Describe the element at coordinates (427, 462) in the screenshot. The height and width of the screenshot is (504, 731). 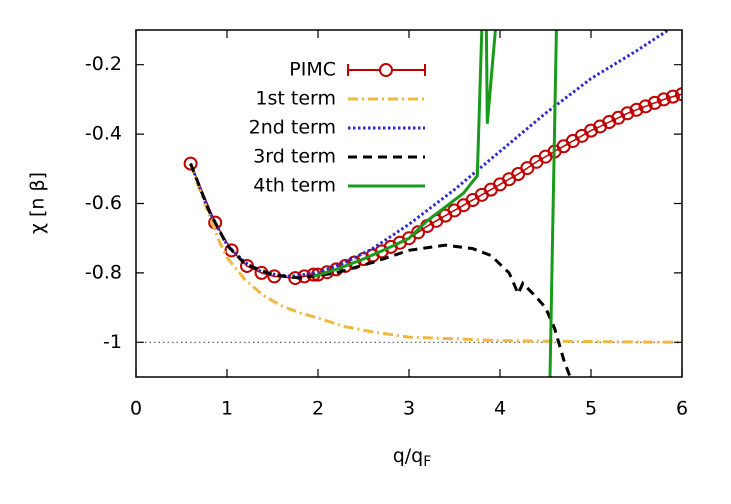
I see `x-label-sub: F` at that location.